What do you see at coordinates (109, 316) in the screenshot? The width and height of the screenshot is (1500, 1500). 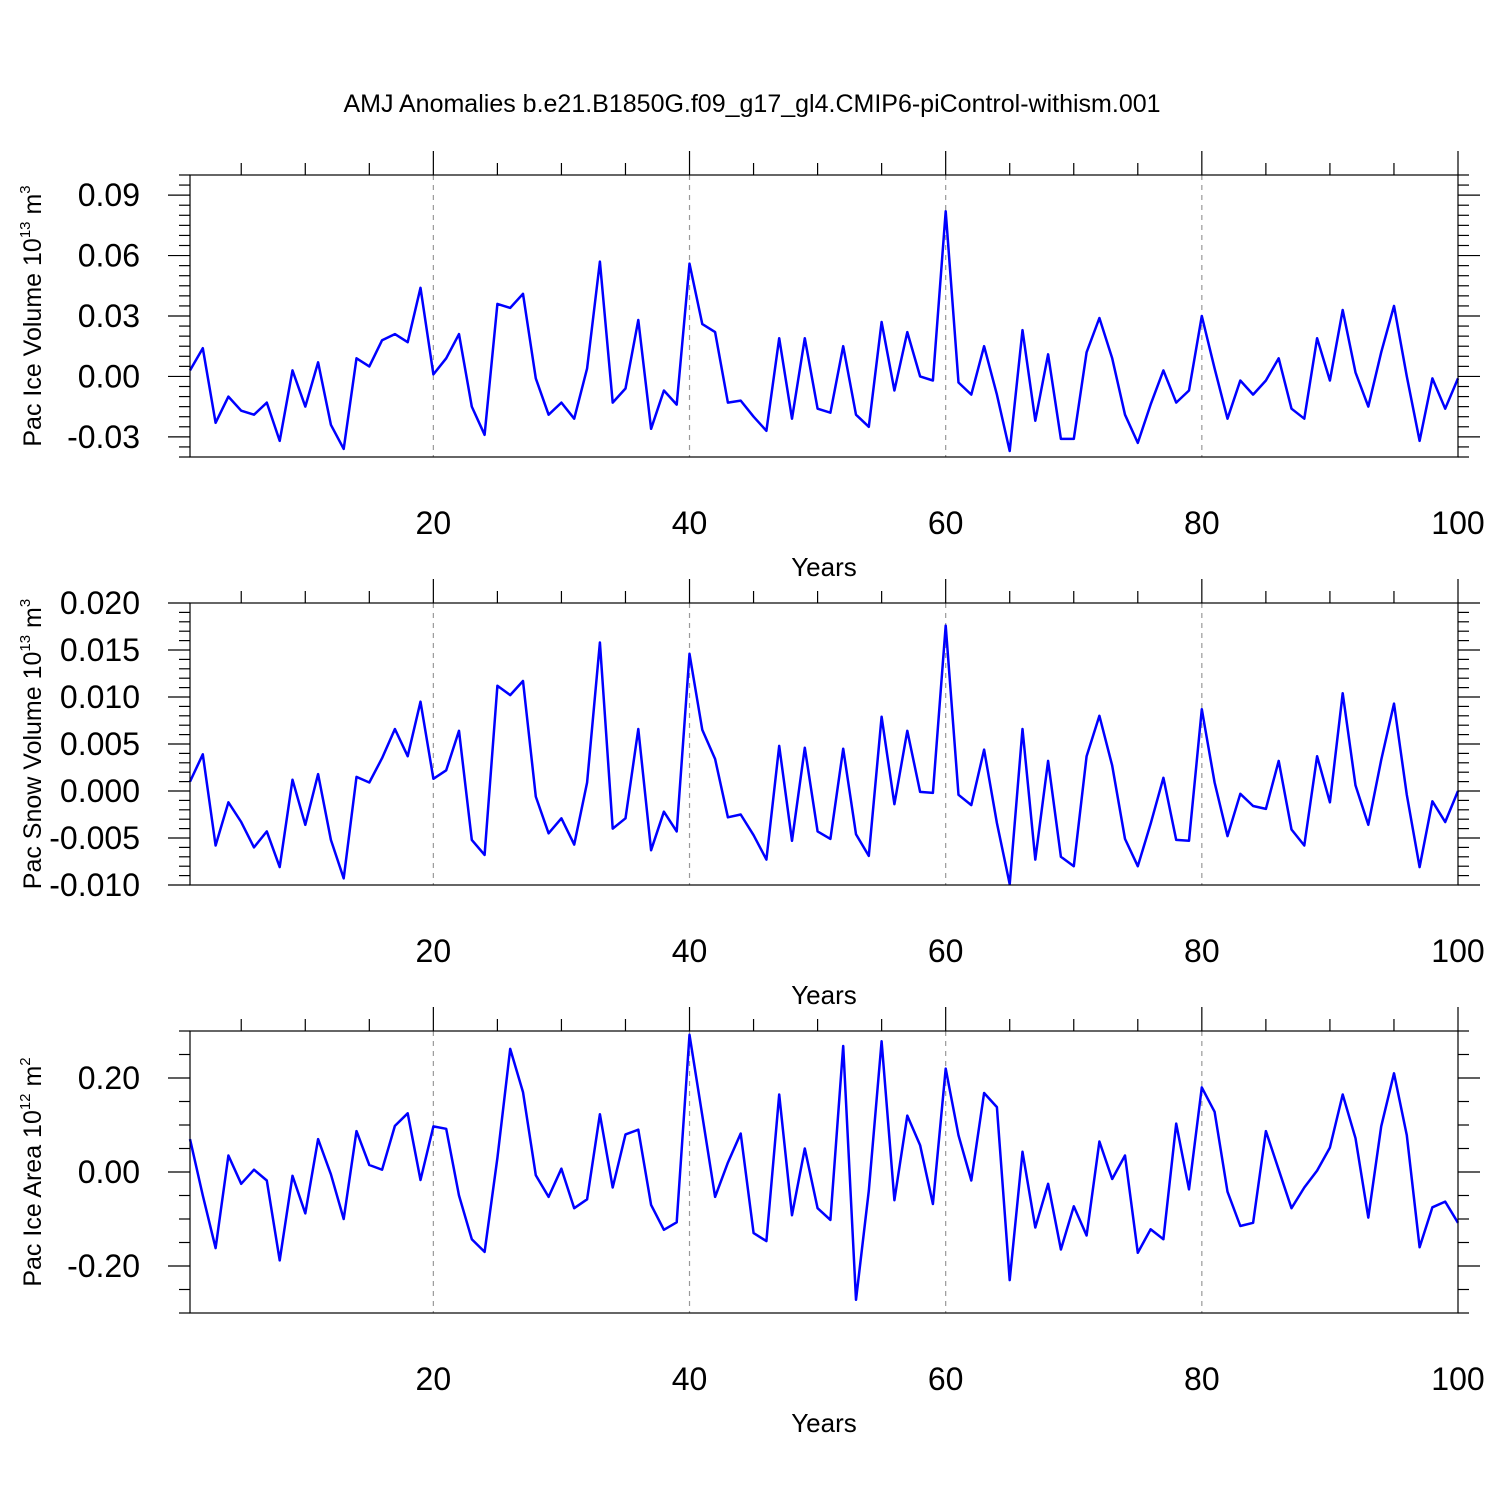 I see `panel-ice-volume-ytick-label: 0.03` at bounding box center [109, 316].